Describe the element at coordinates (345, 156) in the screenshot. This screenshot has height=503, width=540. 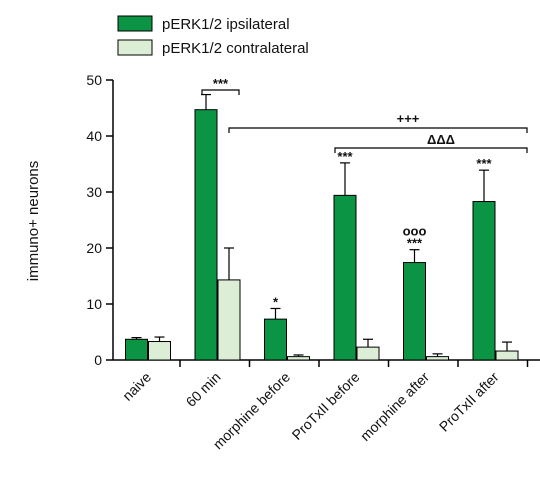
I see `annotation-stars-protx-before: ***` at that location.